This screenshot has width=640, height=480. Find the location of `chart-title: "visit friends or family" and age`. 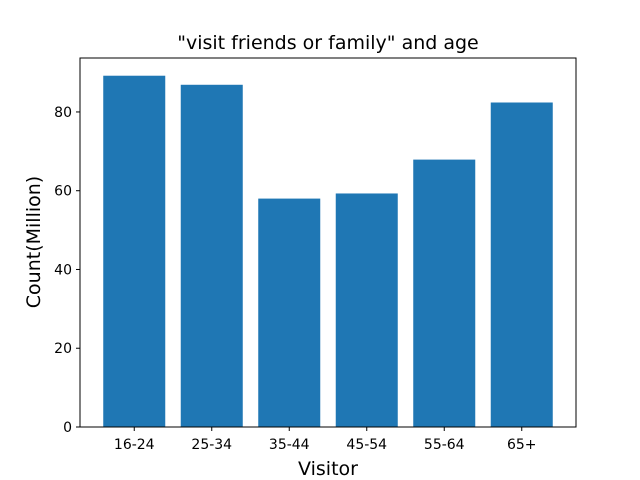

chart-title: "visit friends or family" and age is located at coordinates (328, 43).